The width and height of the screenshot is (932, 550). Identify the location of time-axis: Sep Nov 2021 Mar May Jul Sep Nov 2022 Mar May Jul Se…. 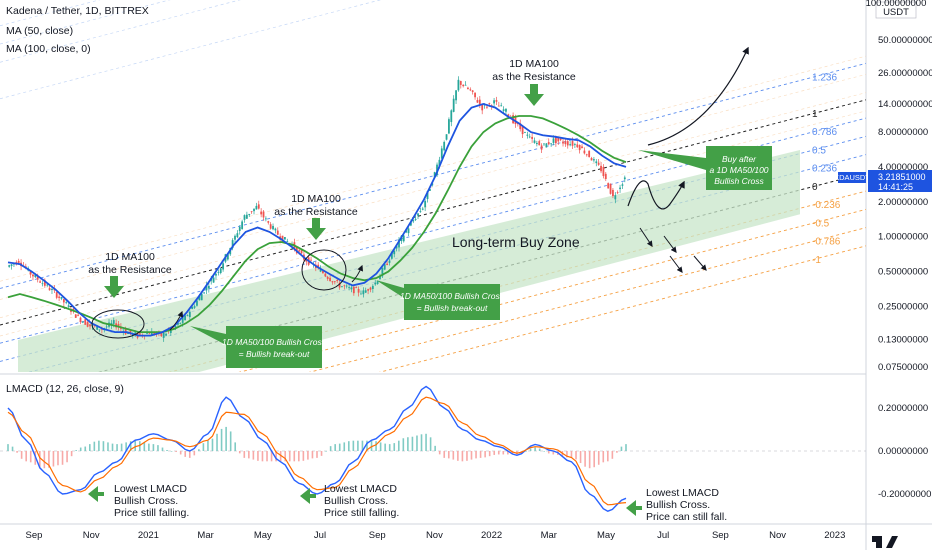
(436, 535).